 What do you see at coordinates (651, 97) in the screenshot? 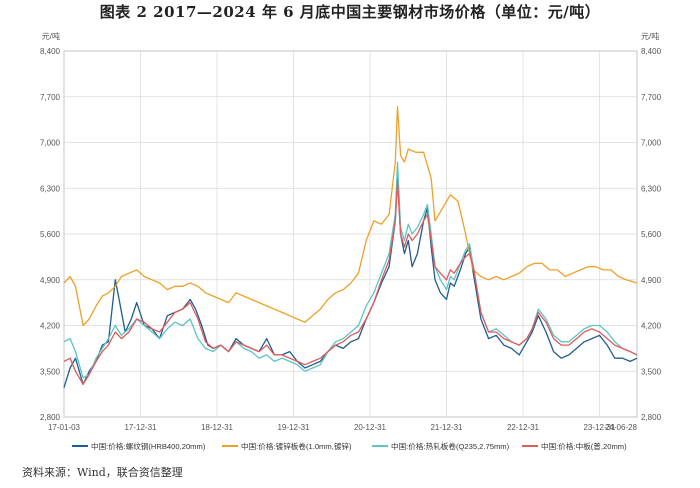
I see `y-tick-label-right: 7,700` at bounding box center [651, 97].